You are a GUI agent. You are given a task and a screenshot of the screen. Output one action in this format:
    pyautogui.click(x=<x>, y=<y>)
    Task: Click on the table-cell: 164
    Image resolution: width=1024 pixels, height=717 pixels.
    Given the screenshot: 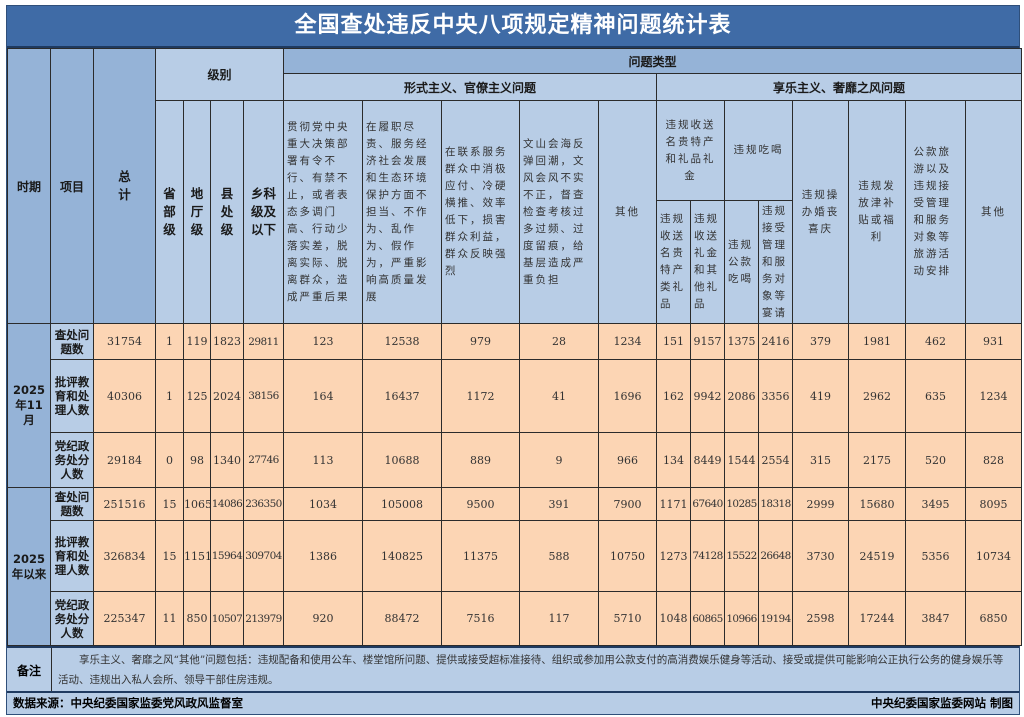 What is the action you would take?
    pyautogui.click(x=323, y=396)
    